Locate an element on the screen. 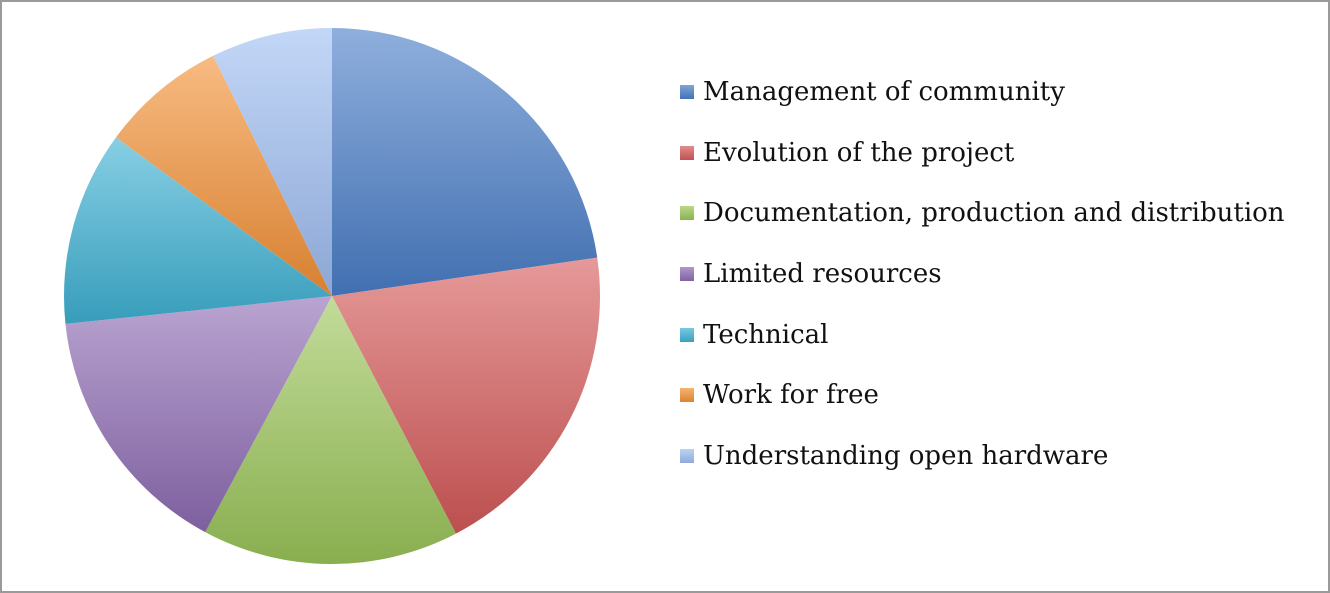 The height and width of the screenshot is (593, 1330). pie-slice-understanding-open-hardware is located at coordinates (272, 161).